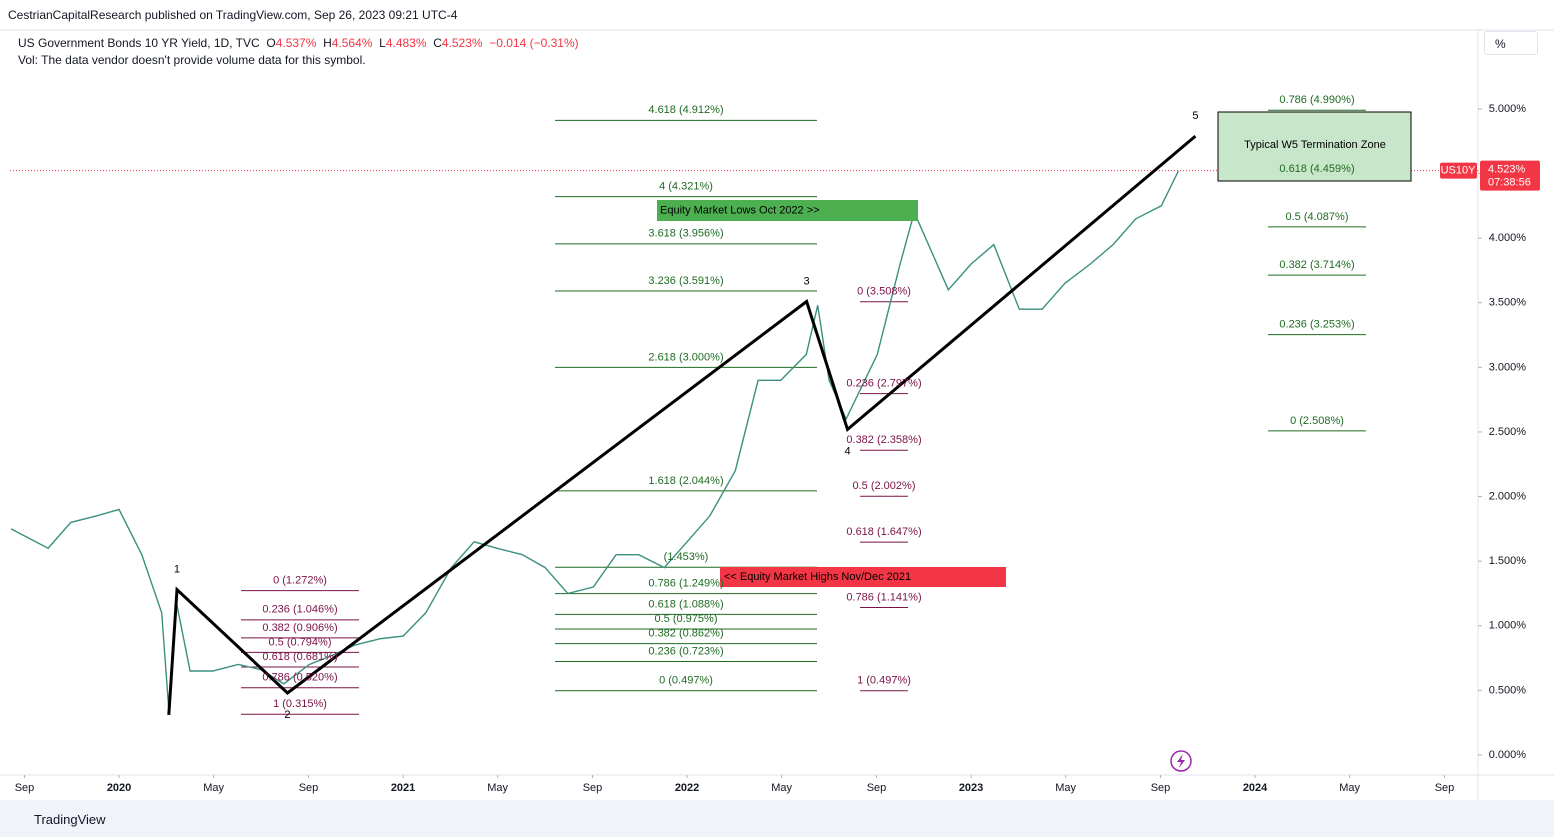  I want to click on fib-label: 0.618 (4.459%), so click(1316, 169).